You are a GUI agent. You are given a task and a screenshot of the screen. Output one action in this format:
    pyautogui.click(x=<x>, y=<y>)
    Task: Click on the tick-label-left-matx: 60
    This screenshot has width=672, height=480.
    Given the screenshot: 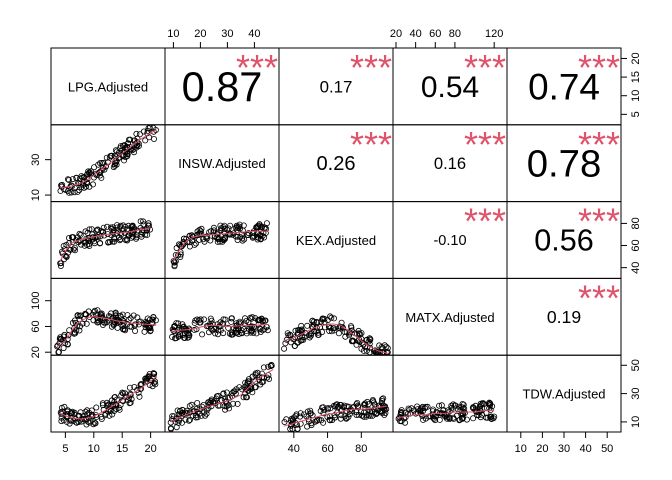 What is the action you would take?
    pyautogui.click(x=36, y=326)
    